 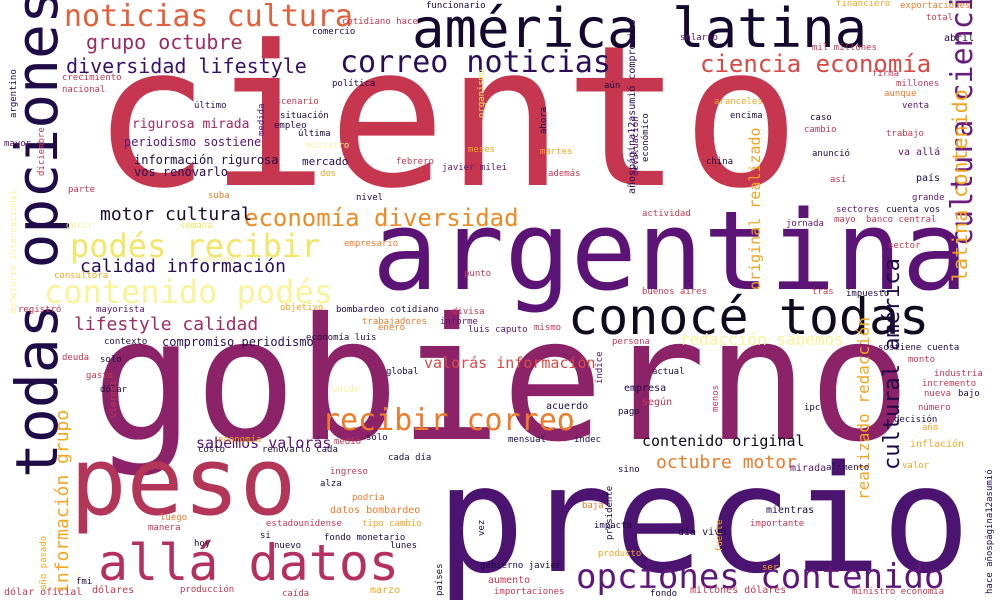 What do you see at coordinates (328, 146) in the screenshot?
I see `word: ministro` at bounding box center [328, 146].